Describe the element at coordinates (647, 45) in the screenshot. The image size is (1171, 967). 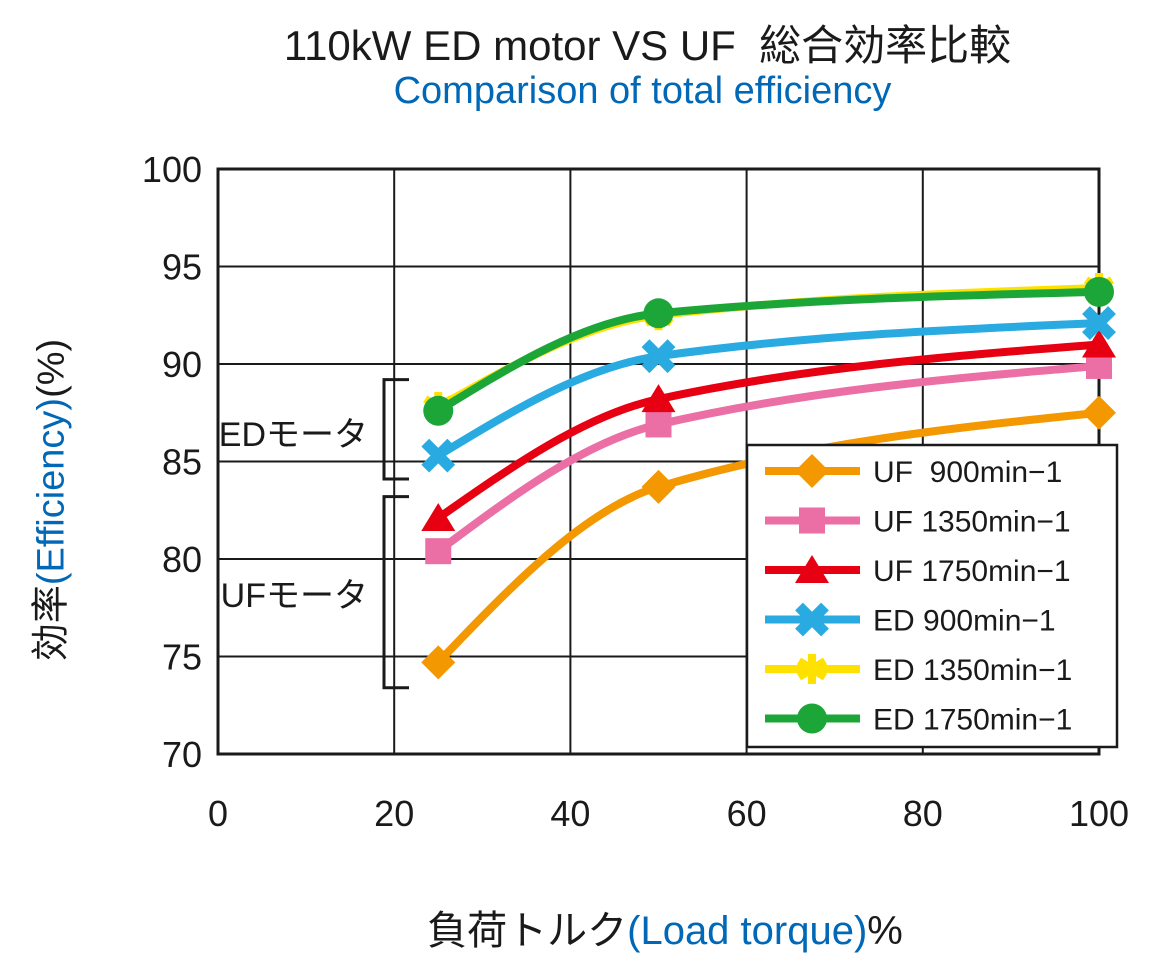
I see `chart-title: 110kW ED motor VS UF 総合効率比較` at that location.